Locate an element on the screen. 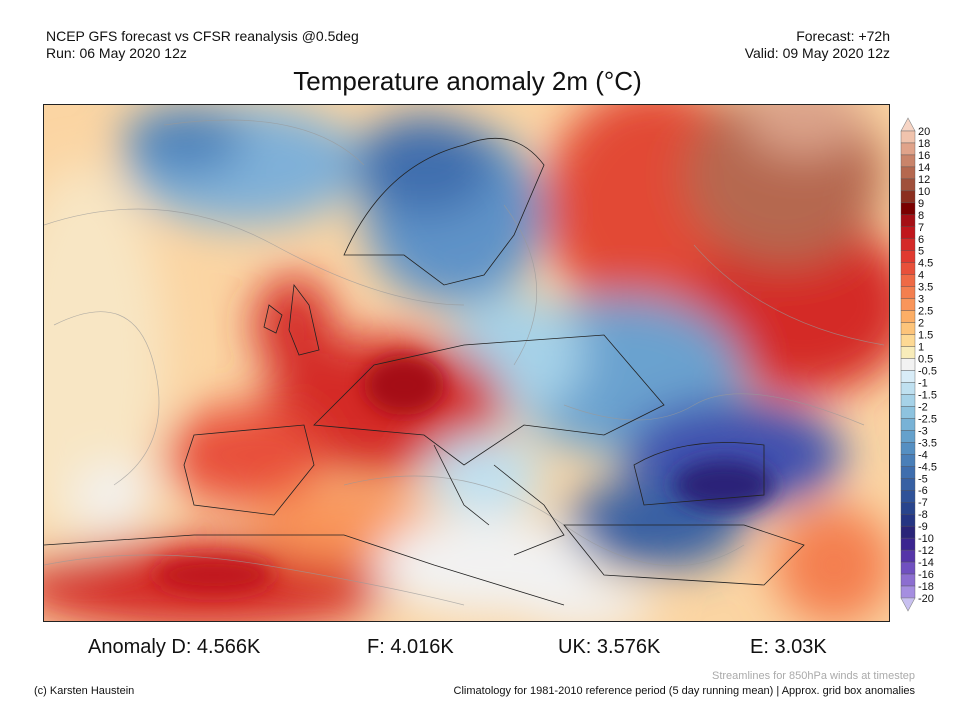 Image resolution: width=960 pixels, height=720 pixels. colorbar-tick-label: 0.5 is located at coordinates (925, 360).